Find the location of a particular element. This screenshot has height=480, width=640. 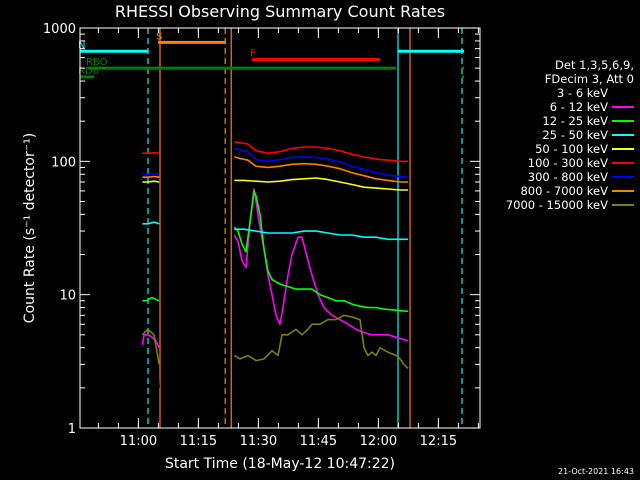

legend-header-text: FDecim 3, Att 0 is located at coordinates (589, 79).